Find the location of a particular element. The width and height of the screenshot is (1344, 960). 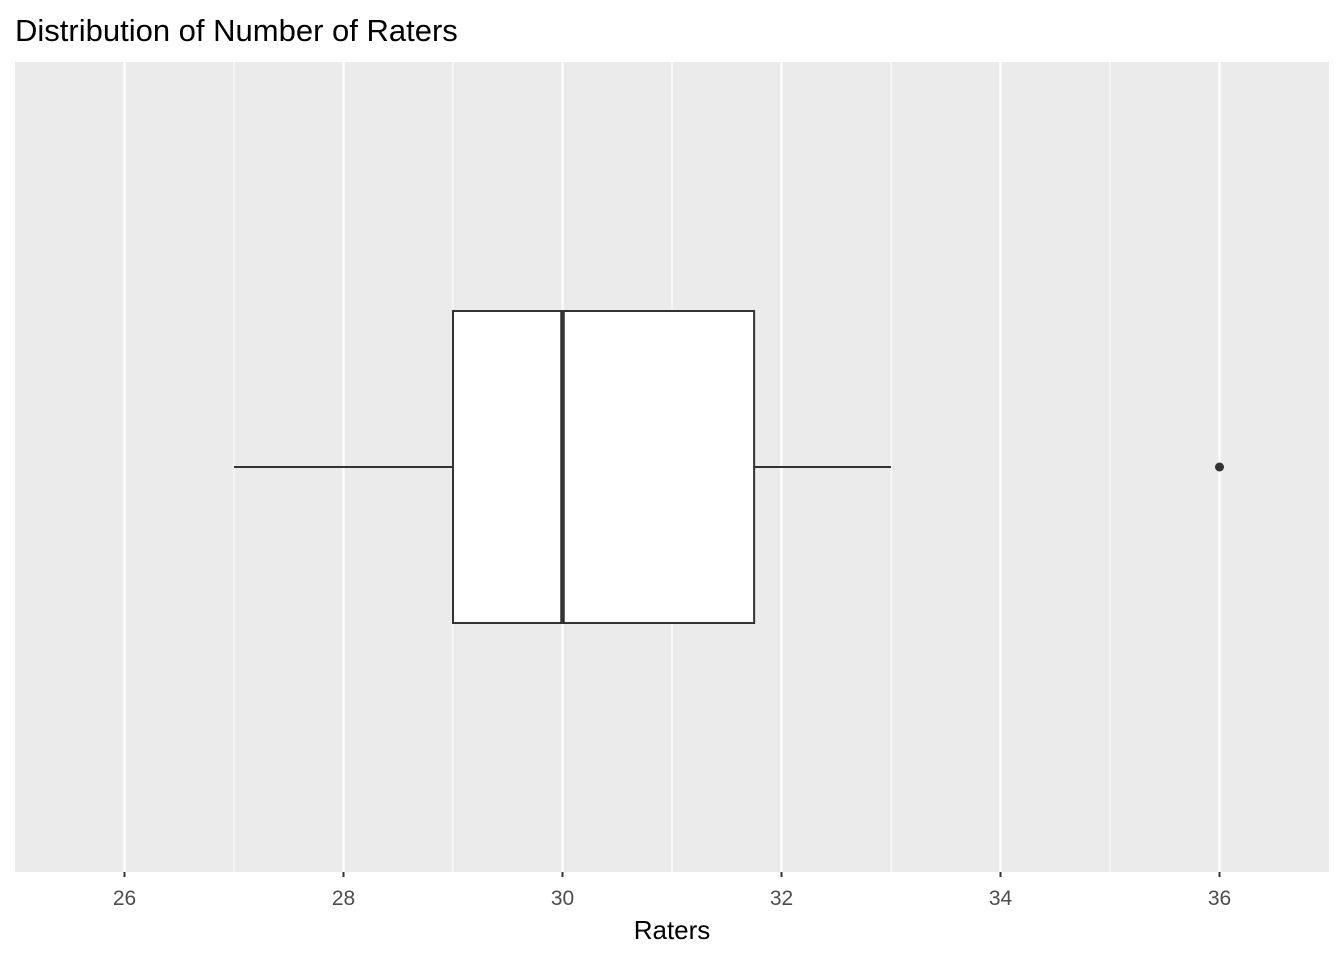

x-tick-label: 28 is located at coordinates (343, 898).